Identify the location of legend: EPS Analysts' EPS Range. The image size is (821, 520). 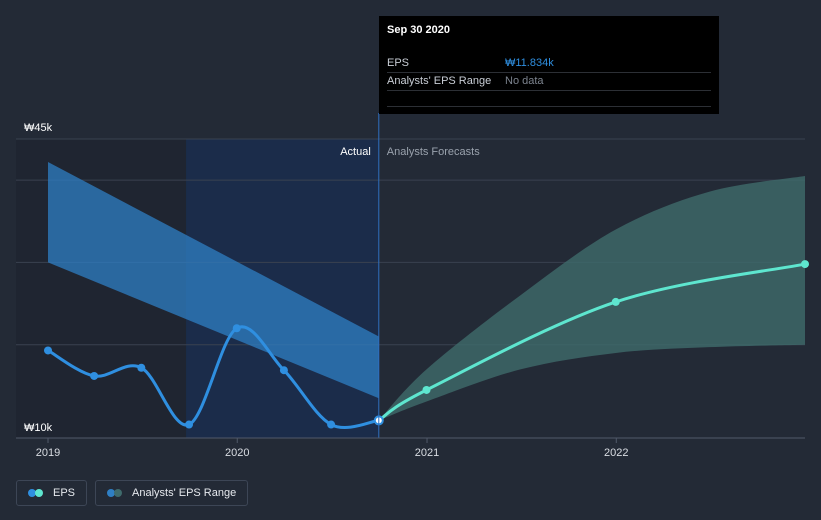
(132, 493).